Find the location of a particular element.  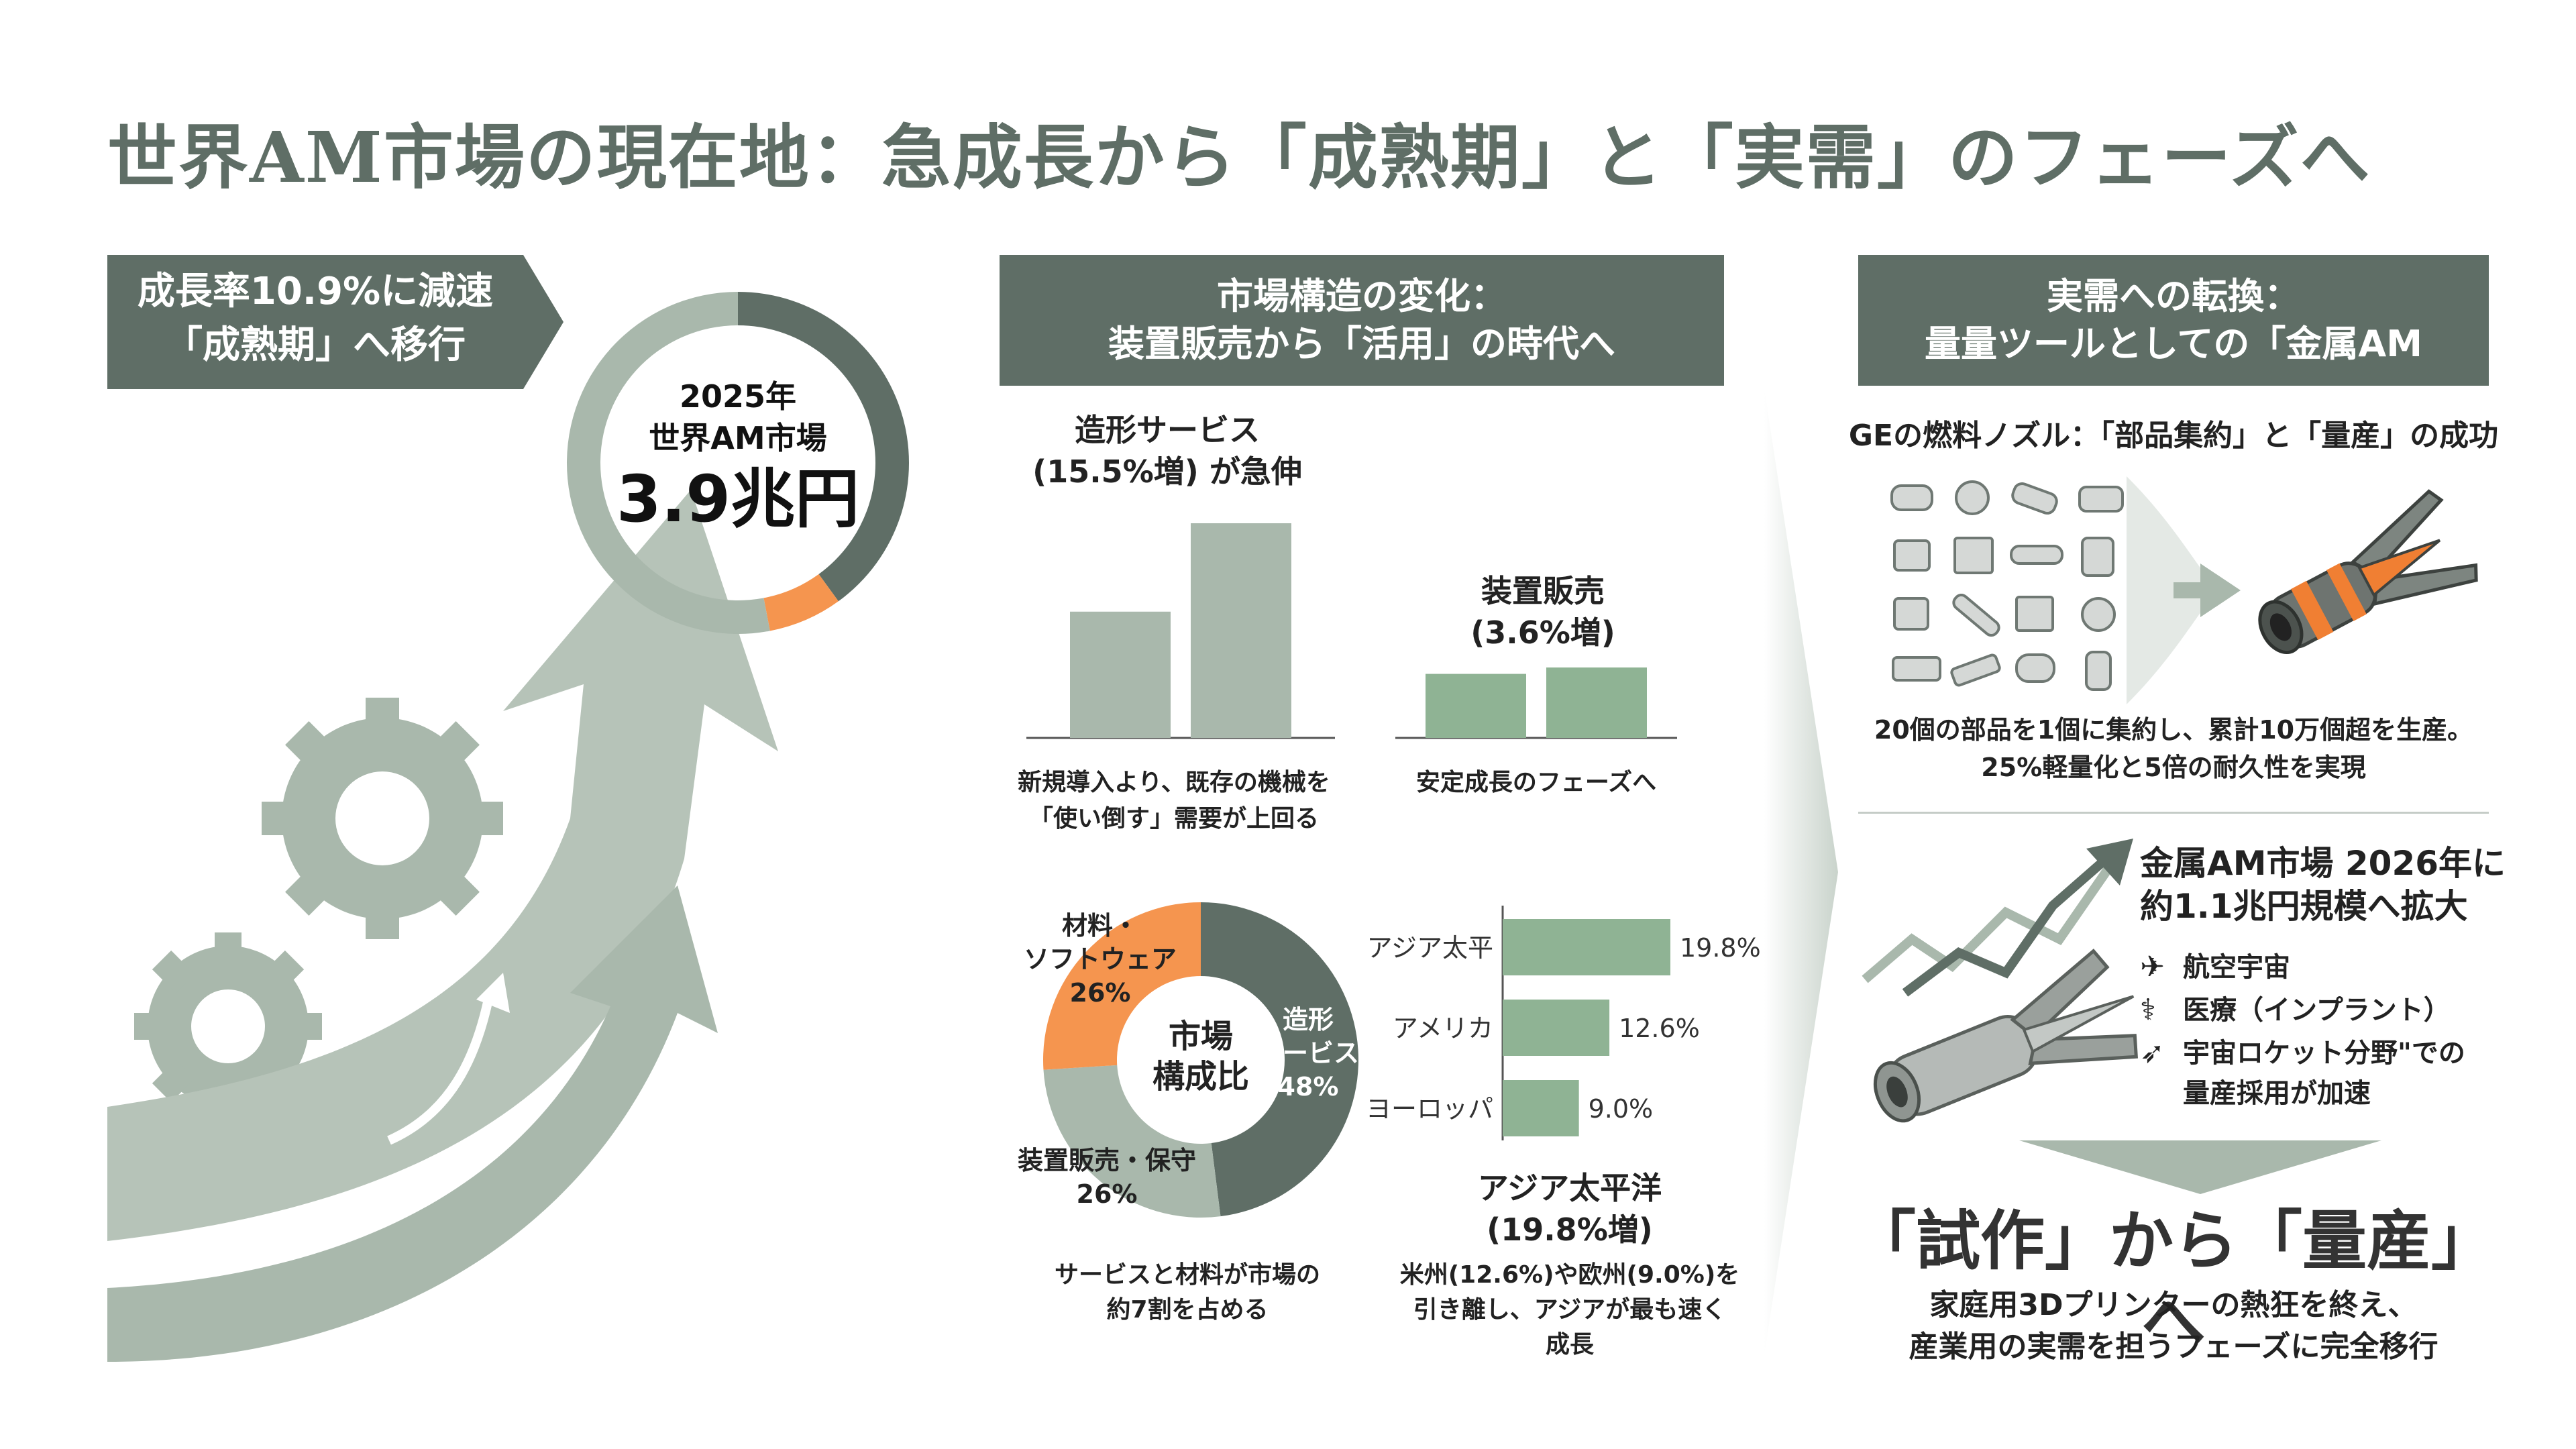

slogan-subtitle: 家庭用3Dプリンターの熱狂を終え、 産業用の実需を担うフェーズに完全移行 is located at coordinates (2173, 1326).